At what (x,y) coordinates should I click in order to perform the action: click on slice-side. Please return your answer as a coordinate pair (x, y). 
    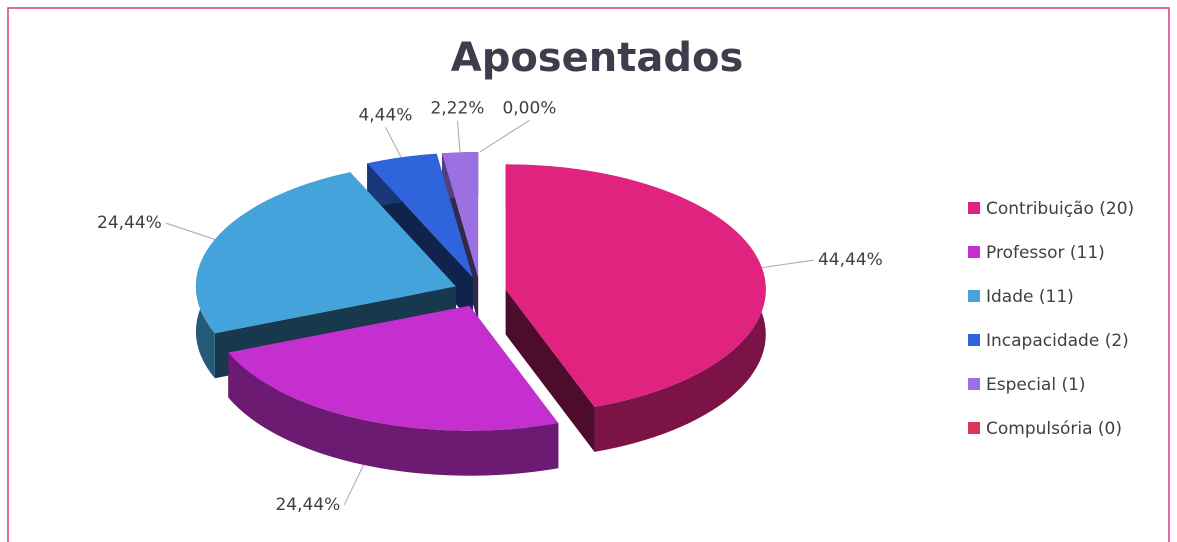
    Looking at the image, I should click on (550, 370).